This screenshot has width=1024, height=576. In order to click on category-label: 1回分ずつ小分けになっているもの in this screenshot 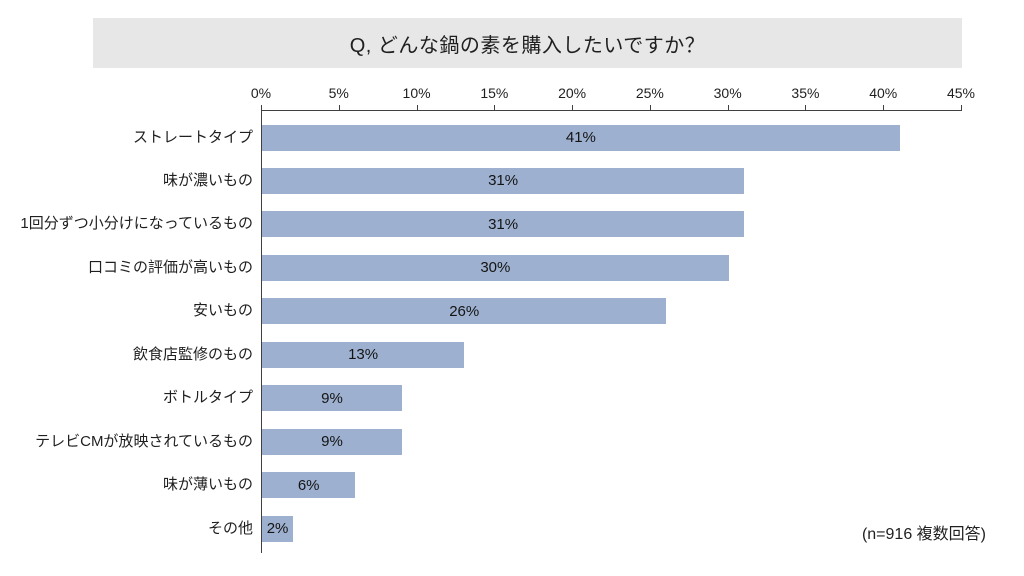, I will do `click(136, 224)`.